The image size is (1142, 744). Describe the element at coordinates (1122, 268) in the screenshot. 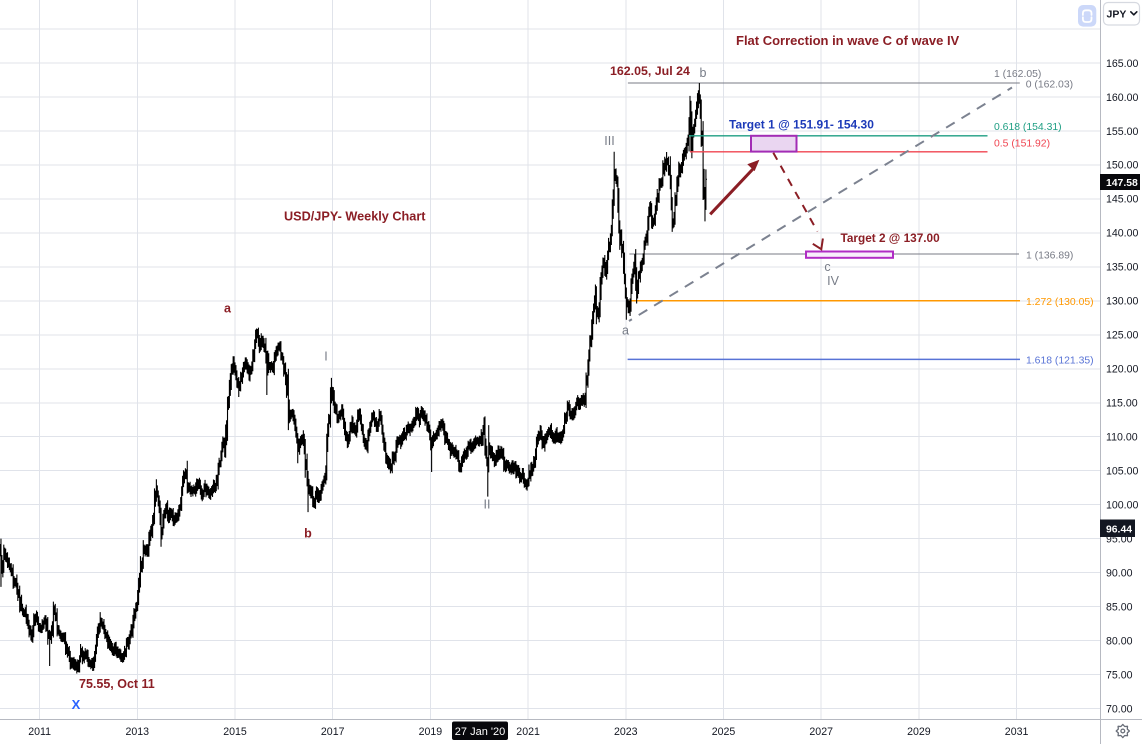

I see `svg-text: 135.00` at that location.